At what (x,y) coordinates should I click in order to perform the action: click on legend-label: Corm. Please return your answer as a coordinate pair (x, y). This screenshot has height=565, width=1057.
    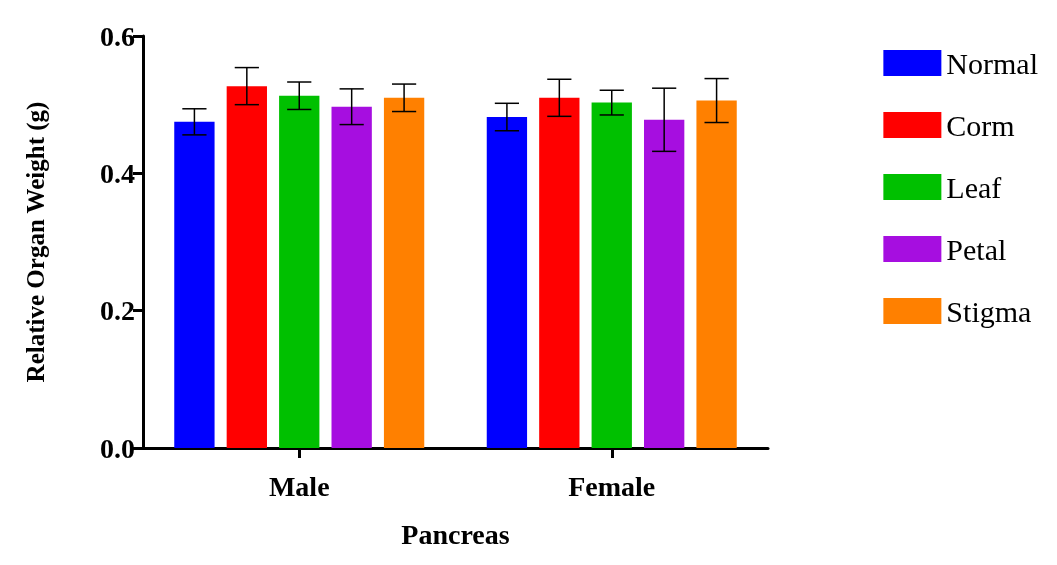
    Looking at the image, I should click on (980, 125).